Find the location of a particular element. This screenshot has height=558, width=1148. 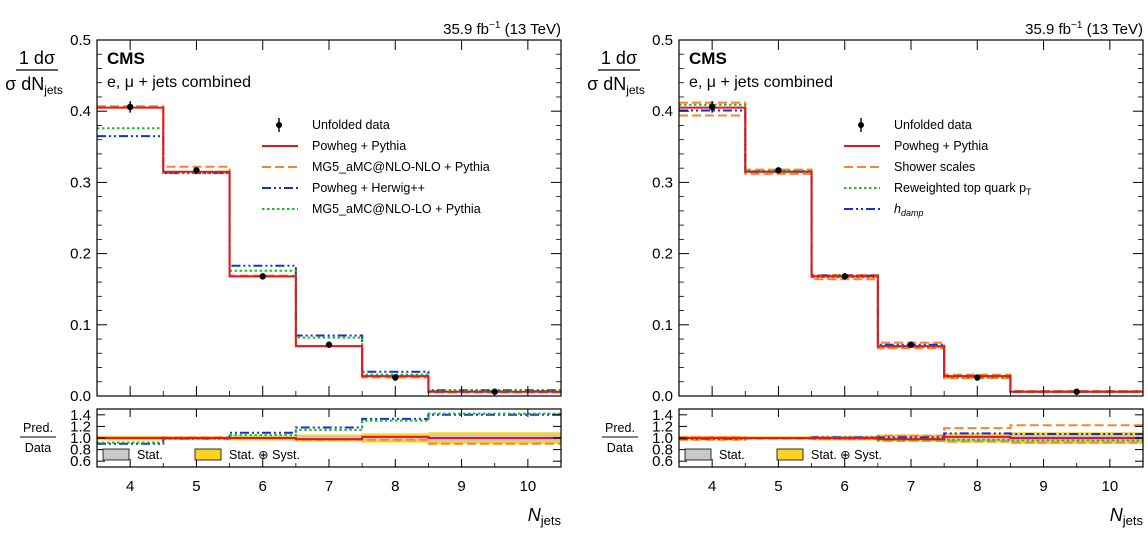

legend-label-text: h is located at coordinates (897, 209).